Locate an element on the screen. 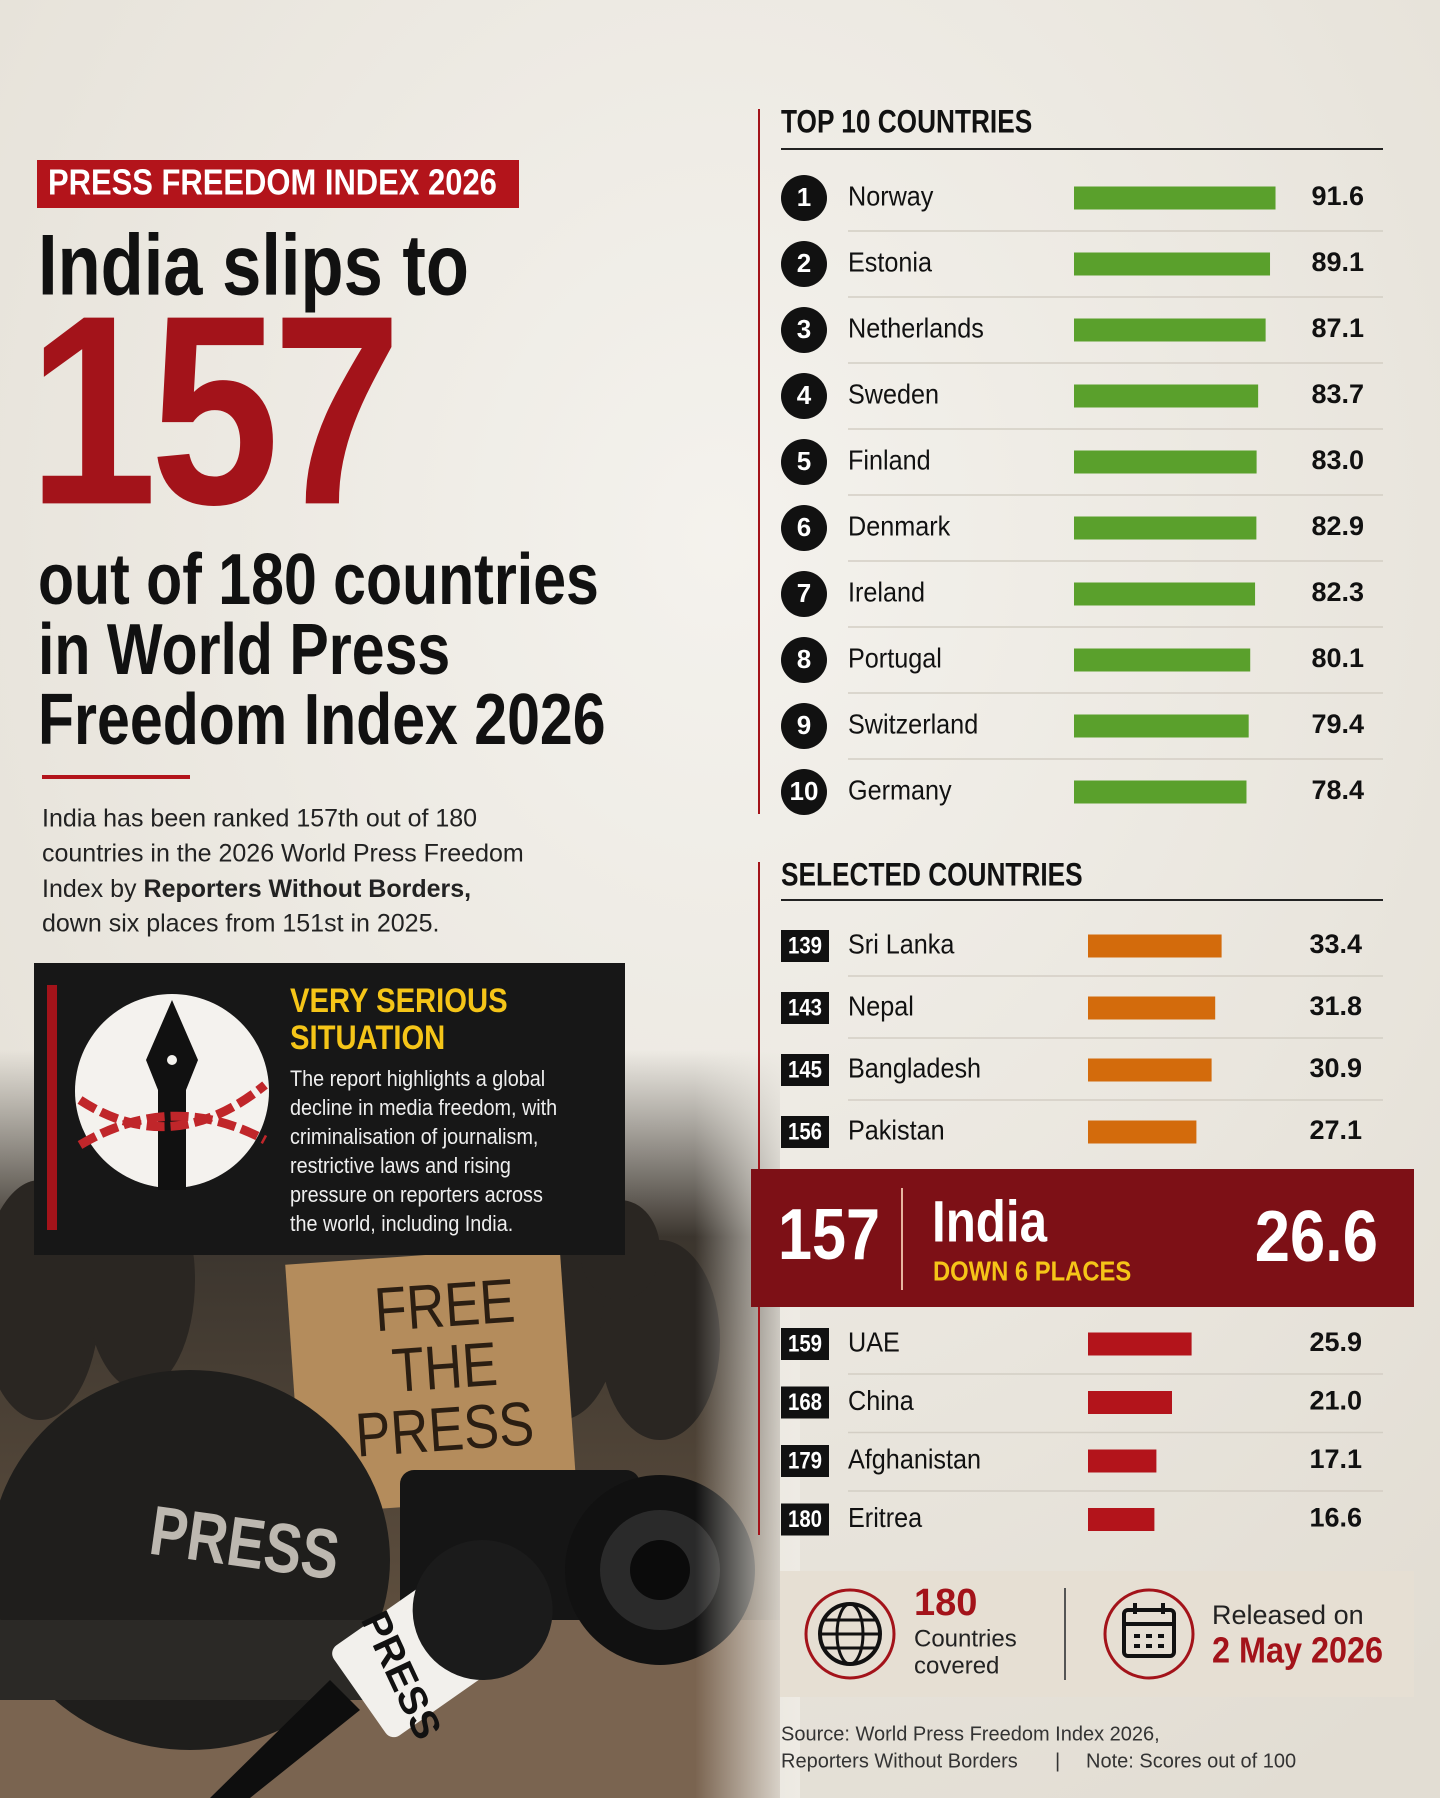 The height and width of the screenshot is (1798, 1440). tag-box is located at coordinates (278, 184).